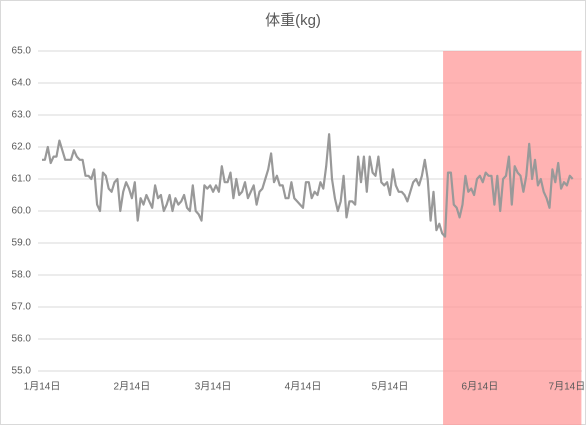 The width and height of the screenshot is (586, 425). What do you see at coordinates (22, 211) in the screenshot?
I see `y-tick-label: 60.0` at bounding box center [22, 211].